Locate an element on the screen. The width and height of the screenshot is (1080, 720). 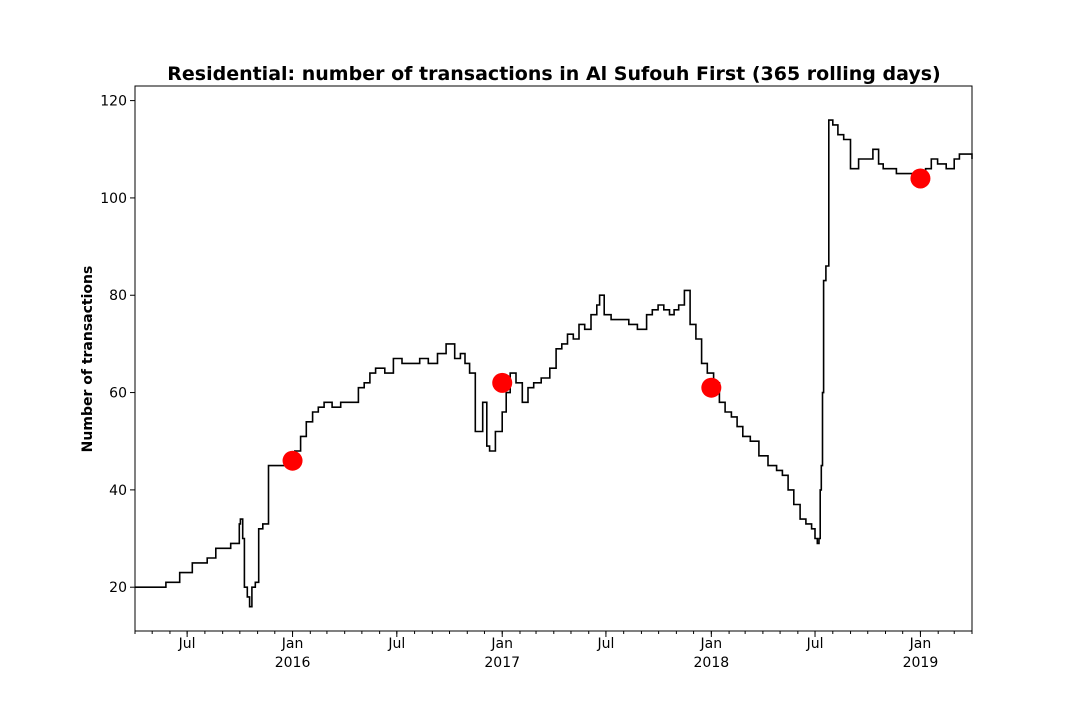
x-tick-label-7: Jan is located at coordinates (920, 644).